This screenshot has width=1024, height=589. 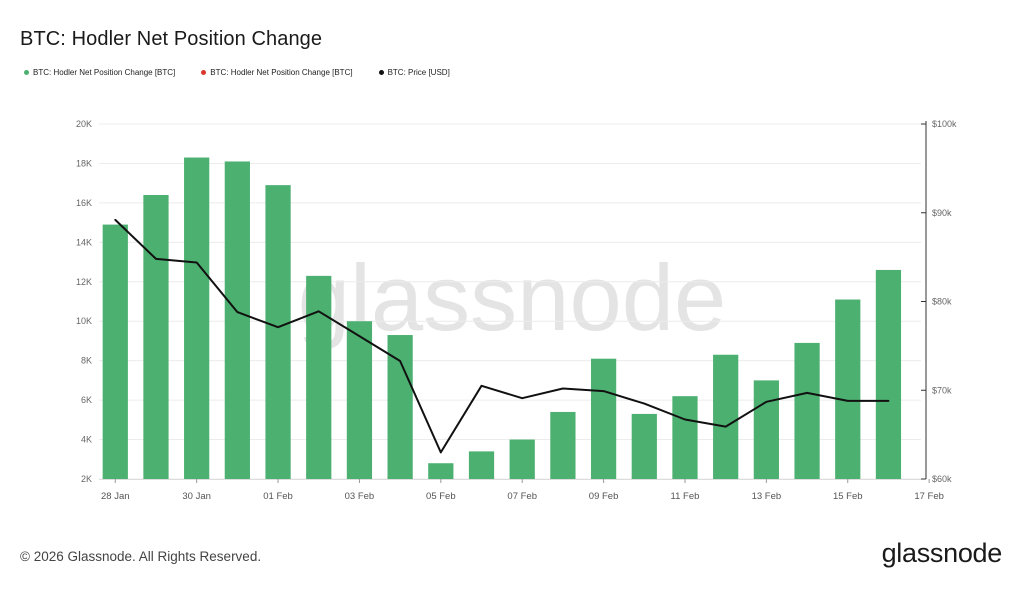 I want to click on y-left-tick-label: 2K, so click(x=86, y=479).